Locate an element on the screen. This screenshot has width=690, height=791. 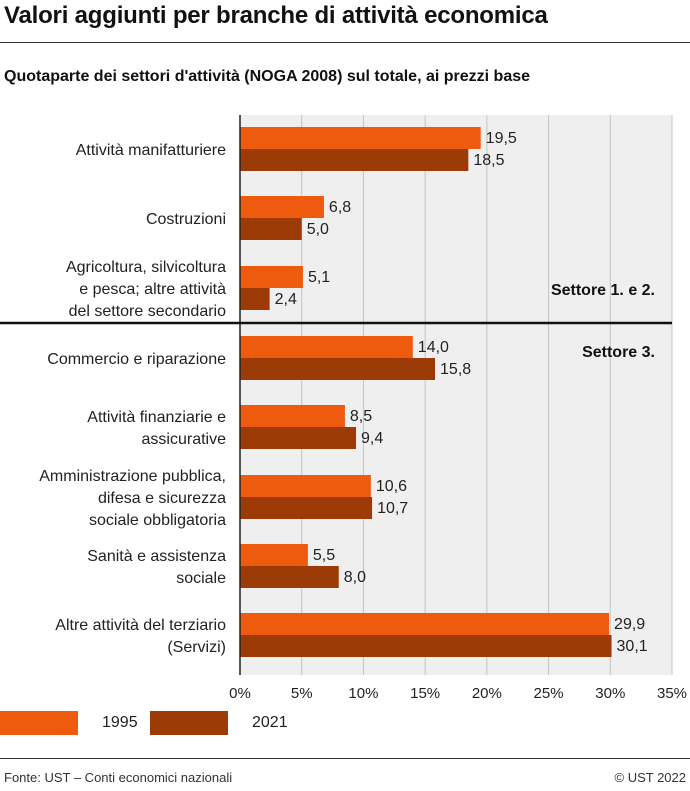
data-label-2021: 5,0 is located at coordinates (318, 229).